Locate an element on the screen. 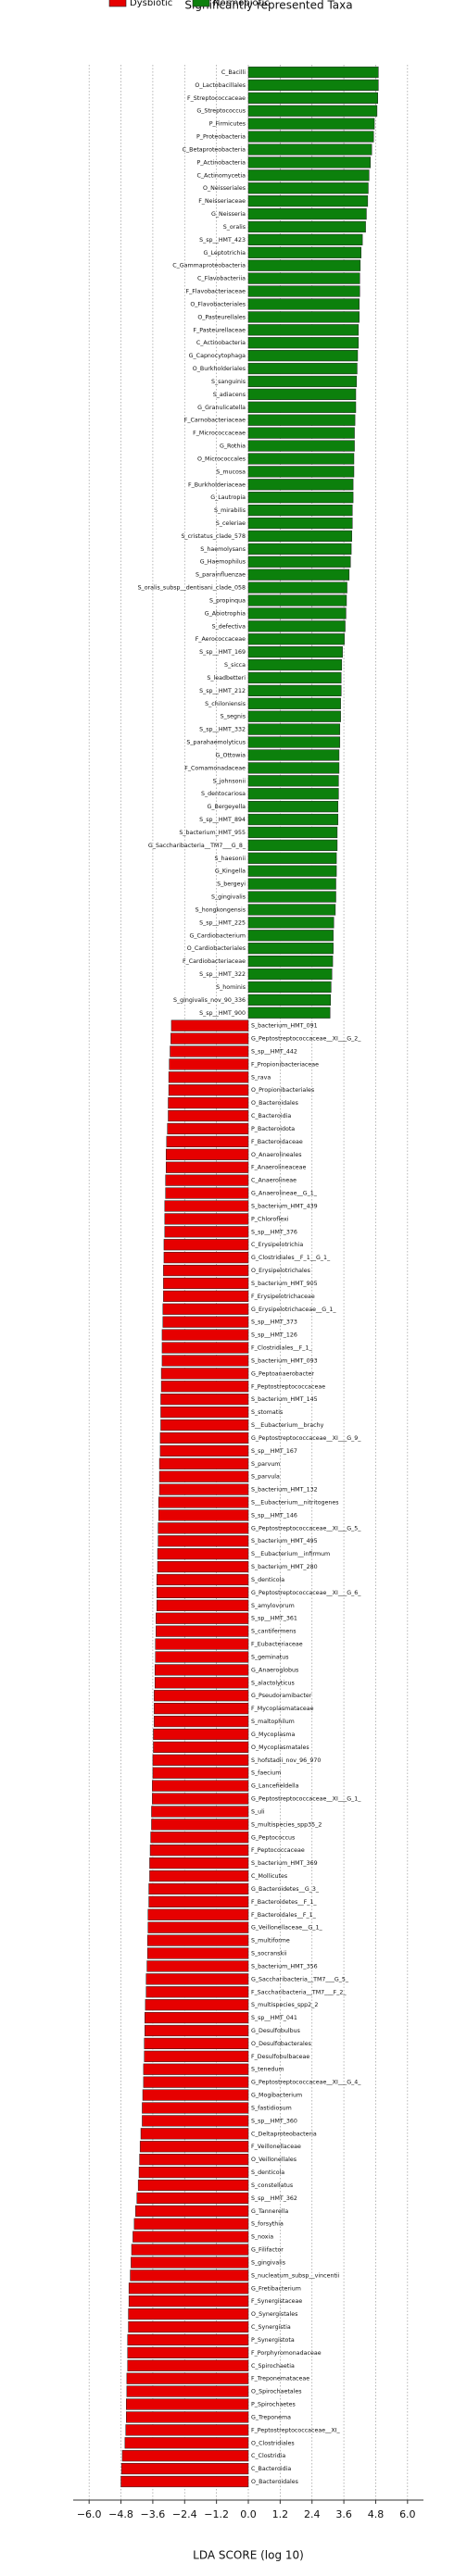 The image size is (467, 2576). bar-label: G_Cardiobacterium is located at coordinates (218, 936).